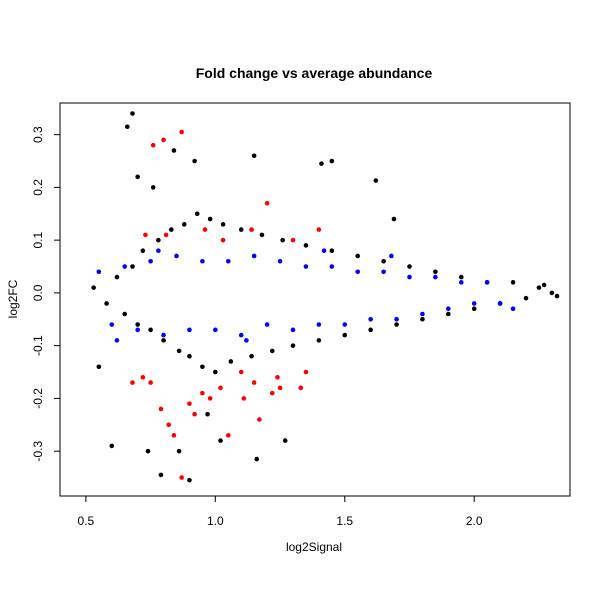 The image size is (600, 600). Describe the element at coordinates (344, 521) in the screenshot. I see `x-tick-label: 1.5` at that location.